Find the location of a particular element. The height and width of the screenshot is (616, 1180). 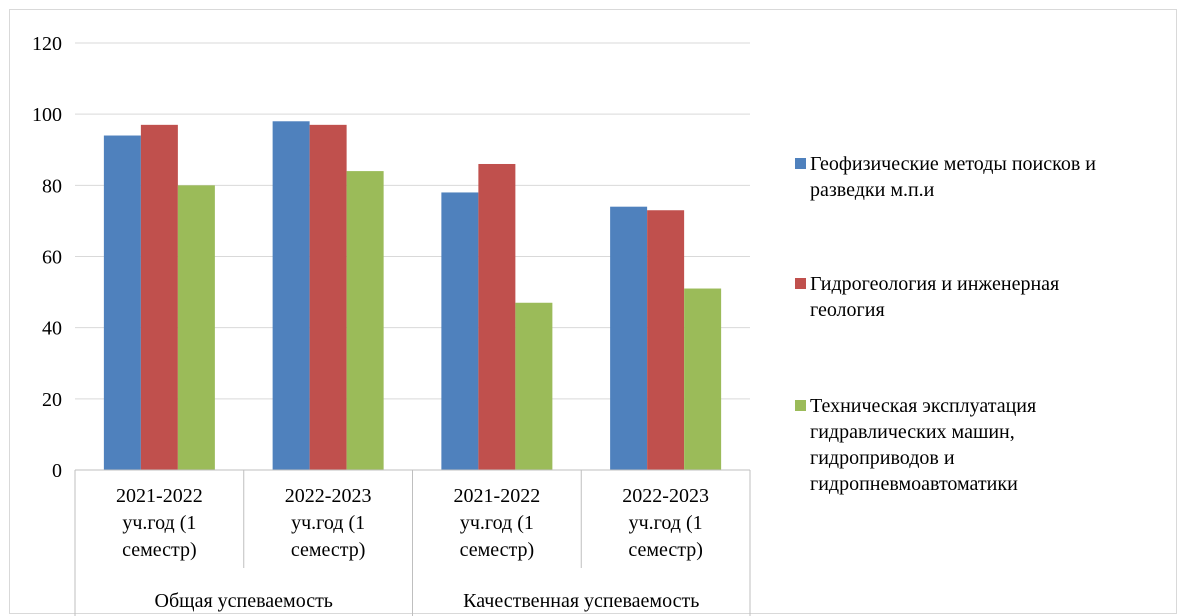

legend-label: гидравлических машин, is located at coordinates (912, 432).